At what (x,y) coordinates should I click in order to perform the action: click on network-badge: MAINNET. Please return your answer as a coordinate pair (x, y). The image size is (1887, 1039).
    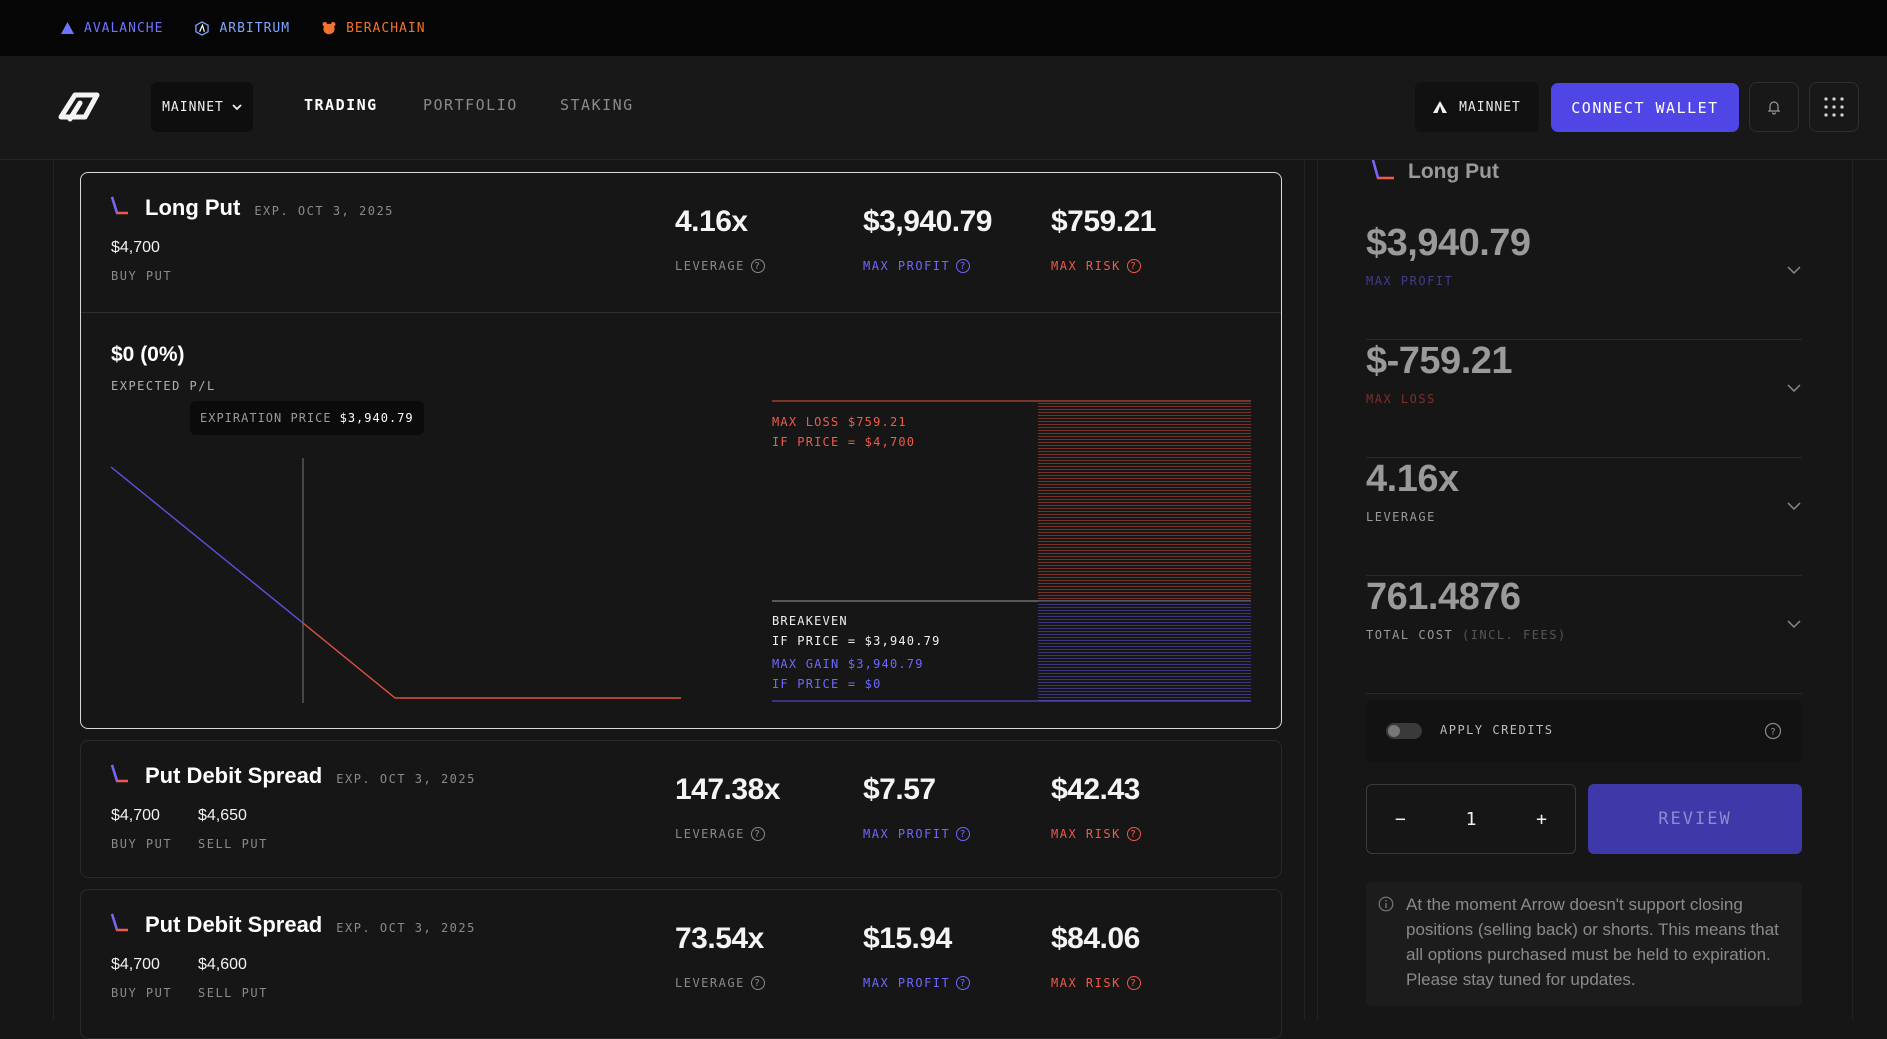
    Looking at the image, I should click on (1477, 107).